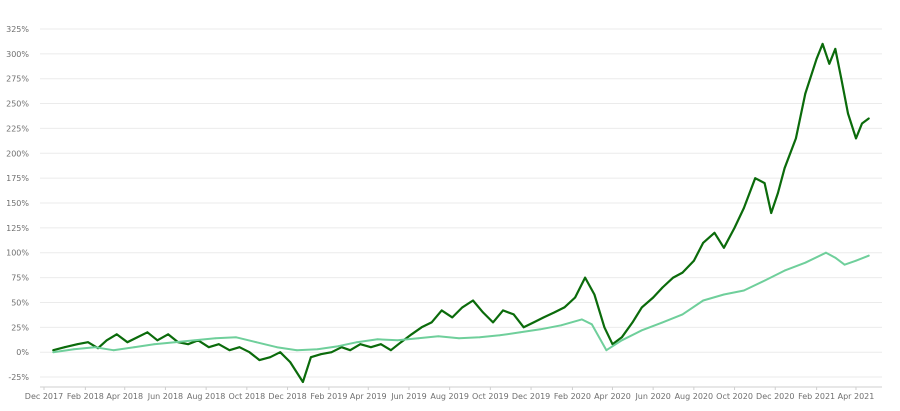 This screenshot has height=411, width=900. Describe the element at coordinates (856, 396) in the screenshot. I see `x-tick-label: Apr 2021` at that location.